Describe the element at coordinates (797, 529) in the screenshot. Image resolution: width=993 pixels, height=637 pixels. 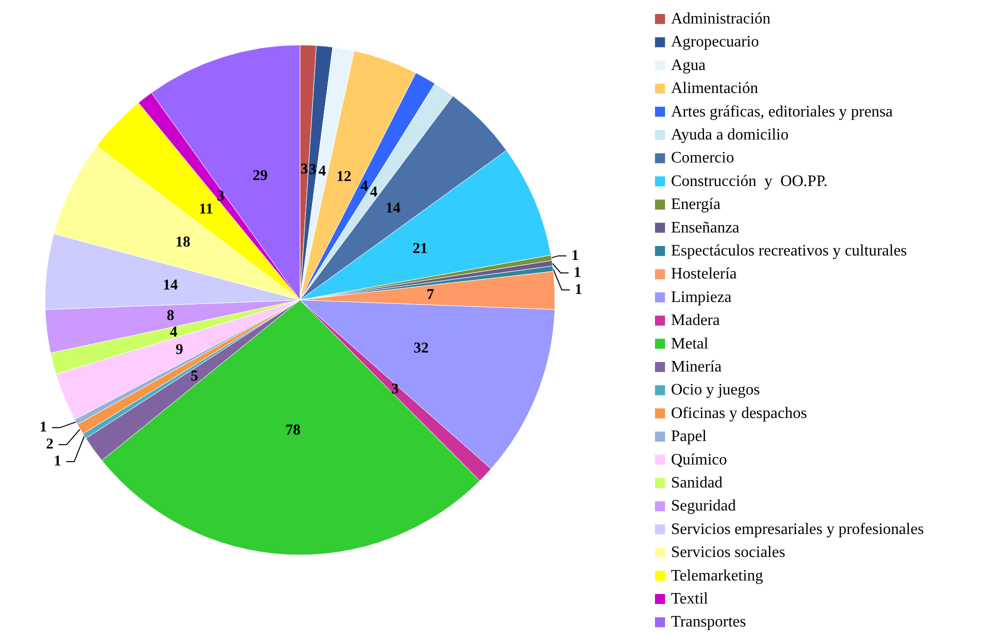
I see `legend-label: Servicios empresariales y profesionales` at that location.